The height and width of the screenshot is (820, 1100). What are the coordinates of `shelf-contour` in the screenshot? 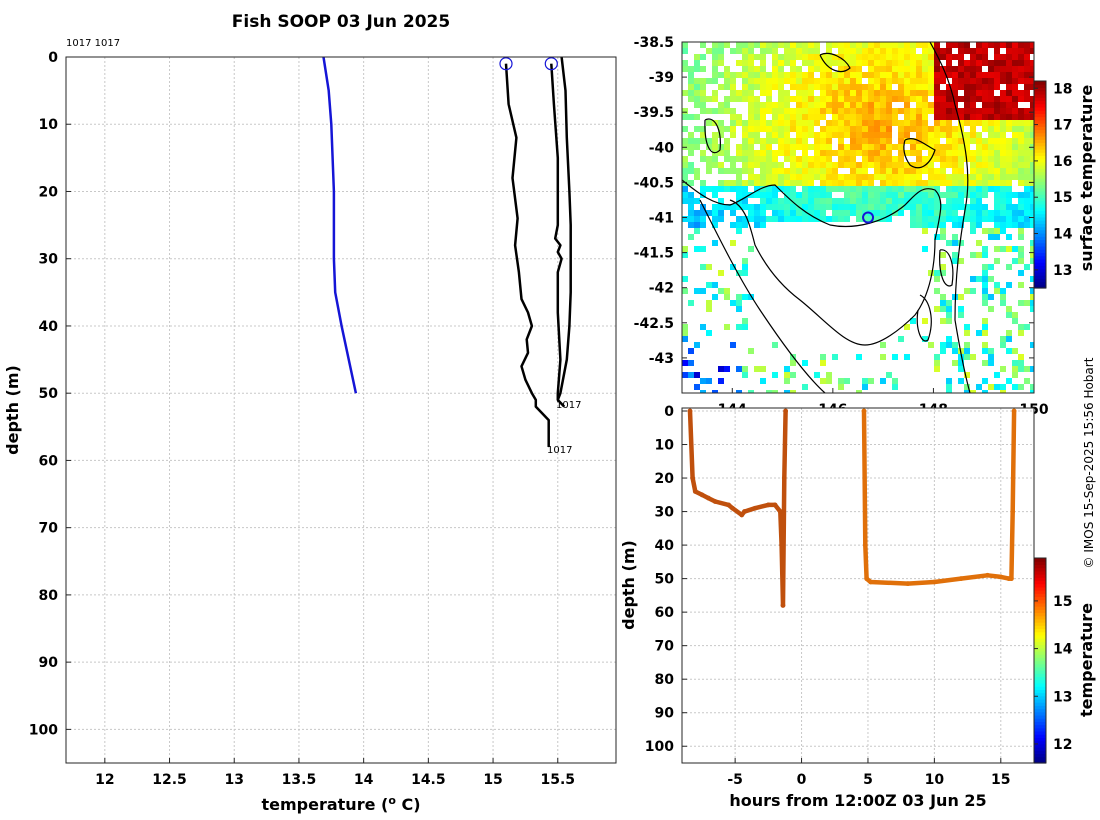 It's located at (762, 296).